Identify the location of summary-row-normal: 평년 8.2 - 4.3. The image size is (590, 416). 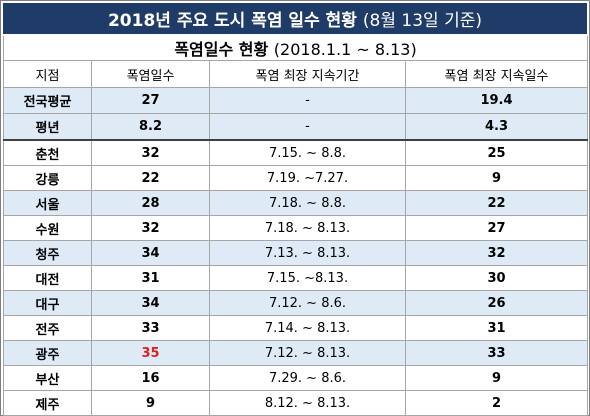
(296, 127).